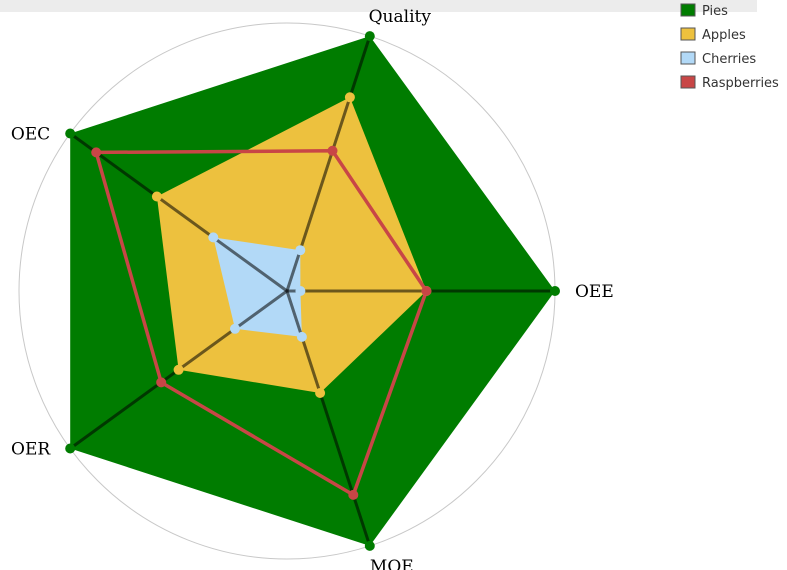 Image resolution: width=787 pixels, height=570 pixels. What do you see at coordinates (729, 59) in the screenshot?
I see `legend-label-cherries: Cherries` at bounding box center [729, 59].